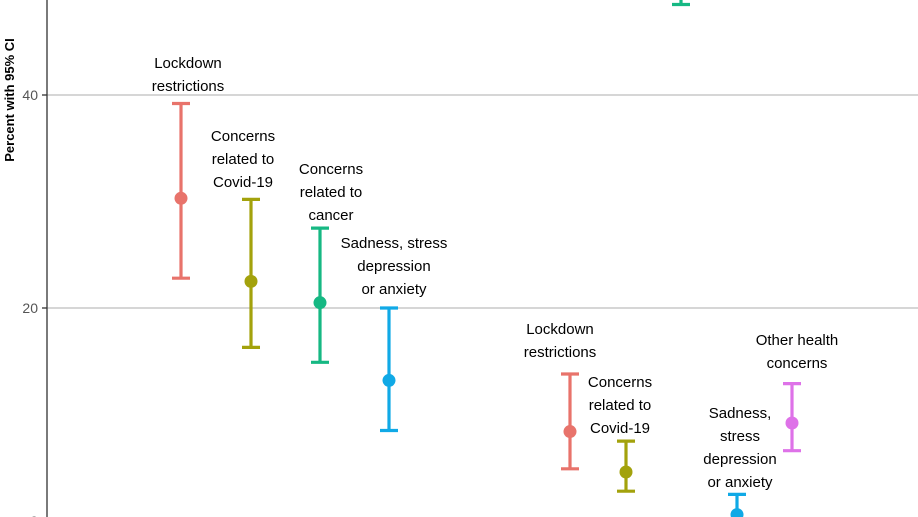  Describe the element at coordinates (30, 308) in the screenshot. I see `y-tick-label: 20` at that location.